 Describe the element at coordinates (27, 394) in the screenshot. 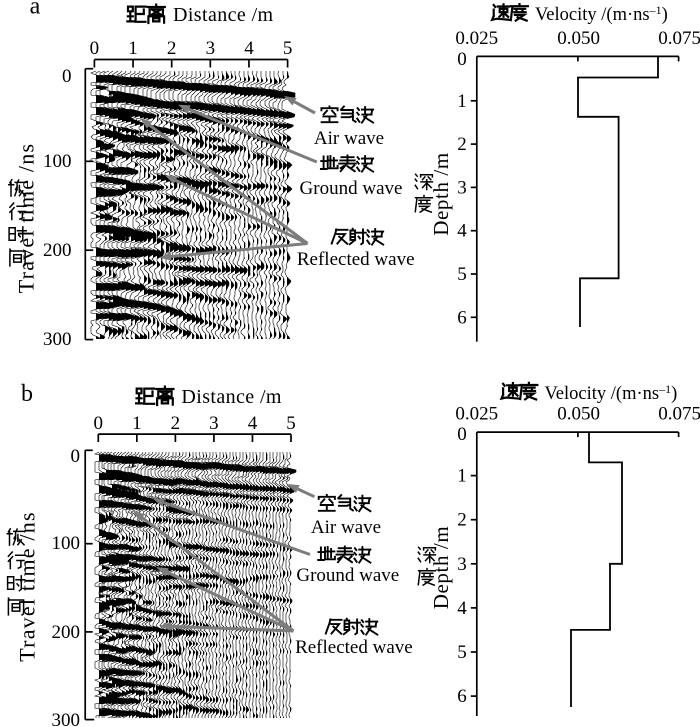

I see `svg-text: b` at that location.